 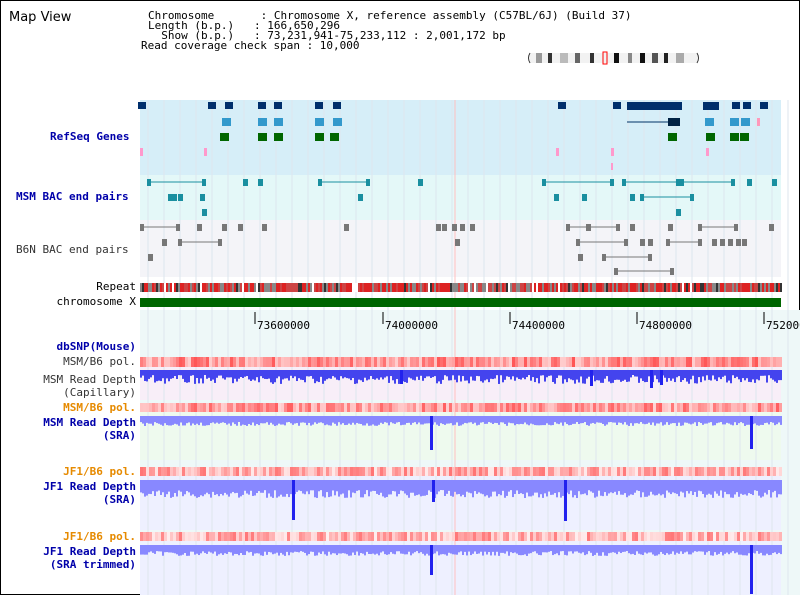 What do you see at coordinates (99, 471) in the screenshot?
I see `track-label-jf1-b6-pol-1: JF1/B6 pol.` at bounding box center [99, 471].